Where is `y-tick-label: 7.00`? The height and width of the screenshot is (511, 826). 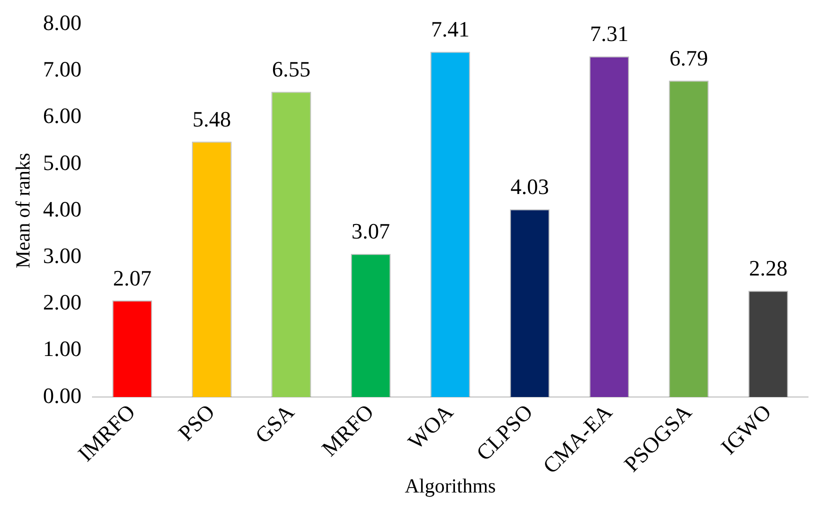 y-tick-label: 7.00 is located at coordinates (62, 69).